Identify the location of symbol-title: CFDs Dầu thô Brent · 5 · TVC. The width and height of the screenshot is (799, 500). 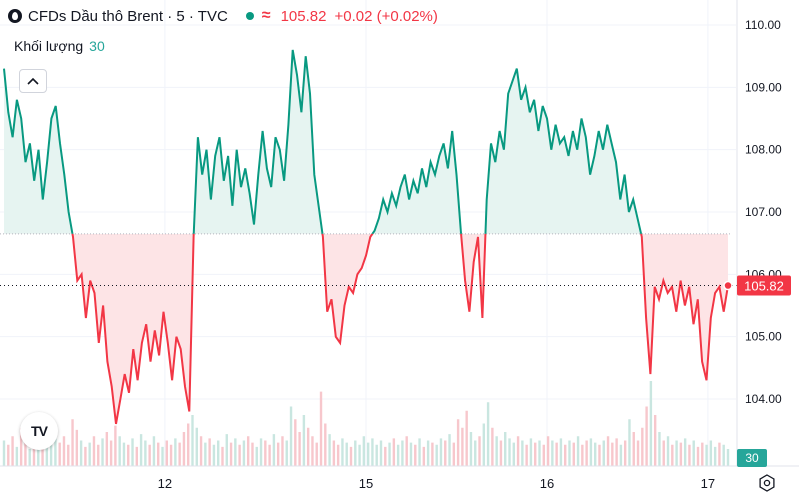
(128, 16).